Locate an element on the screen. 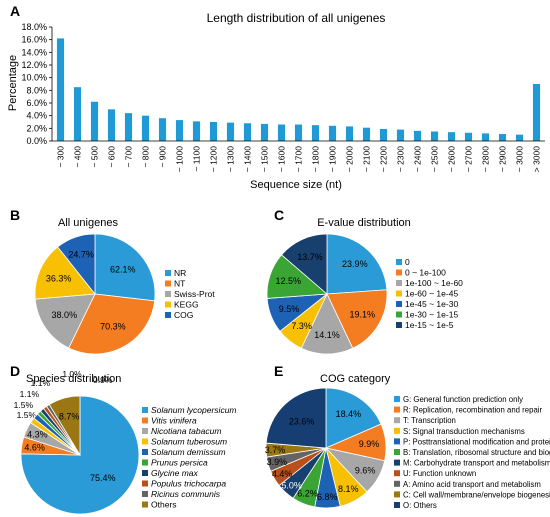  legend-entry: T: Transcription is located at coordinates (429, 420).